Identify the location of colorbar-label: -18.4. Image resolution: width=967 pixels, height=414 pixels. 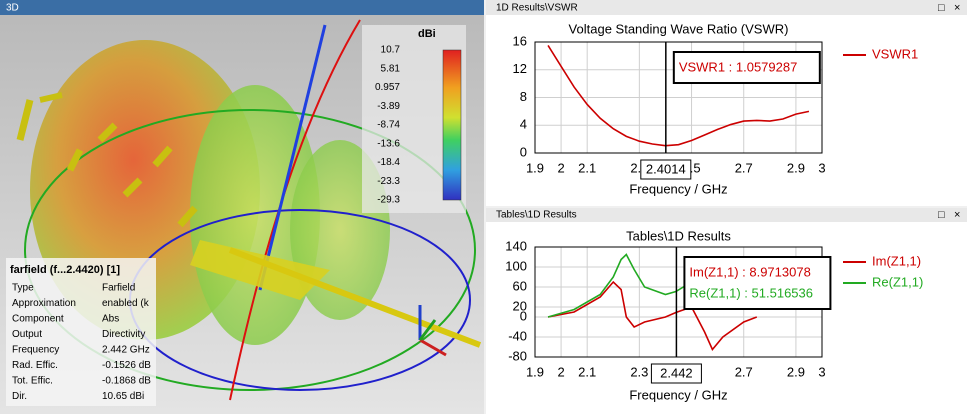
(388, 162).